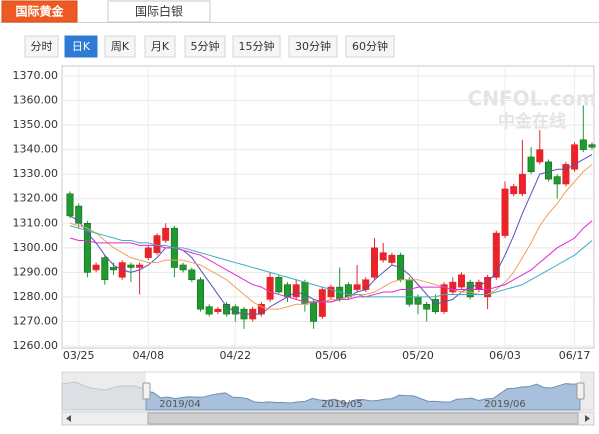 Image resolution: width=599 pixels, height=434 pixels. I want to click on scrollbar-thumb, so click(363, 418).